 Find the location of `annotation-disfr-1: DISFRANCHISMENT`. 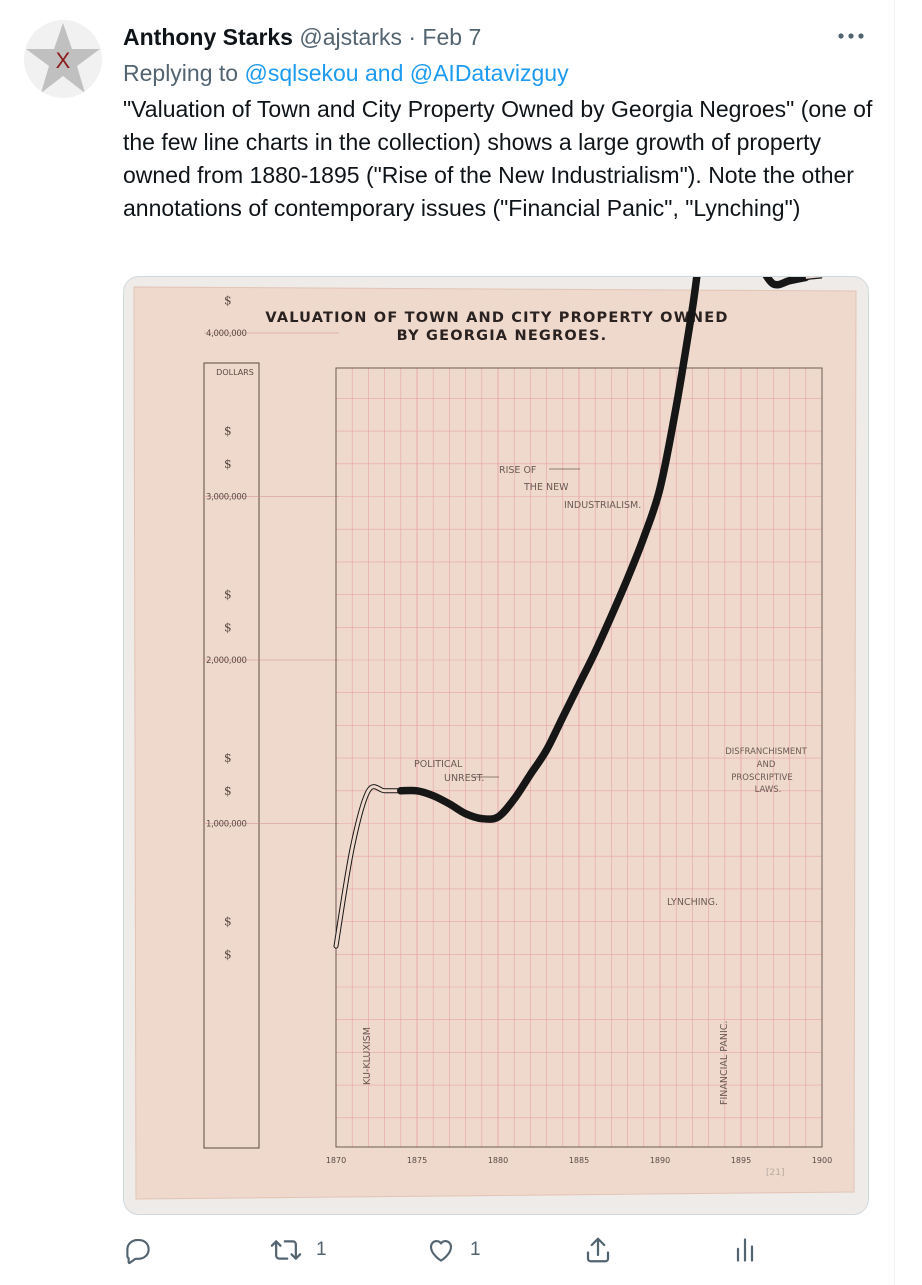

annotation-disfr-1: DISFRANCHISMENT is located at coordinates (766, 752).